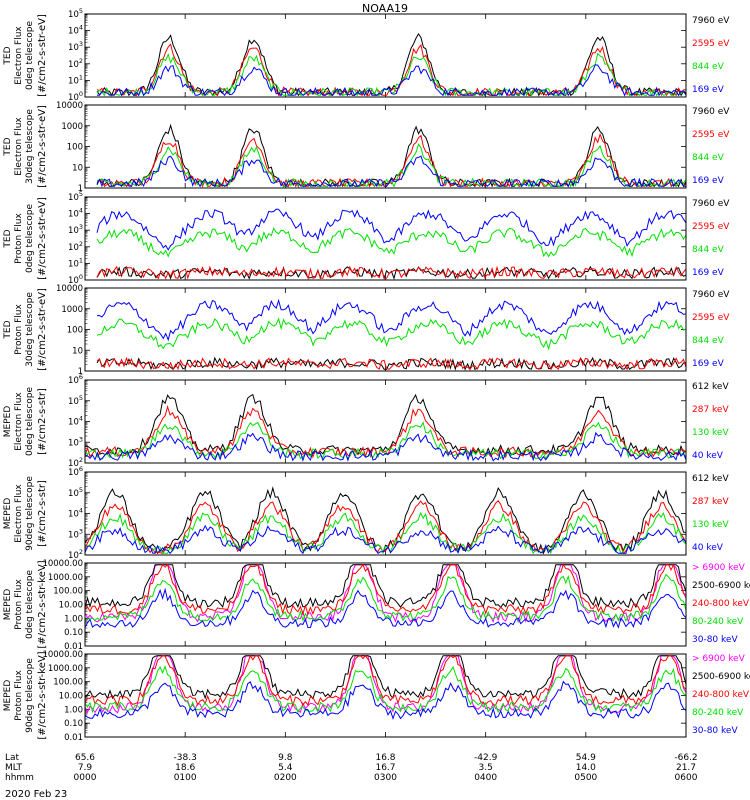 The image size is (750, 800). Describe the element at coordinates (185, 758) in the screenshot. I see `footer-lat: -38.3` at that location.